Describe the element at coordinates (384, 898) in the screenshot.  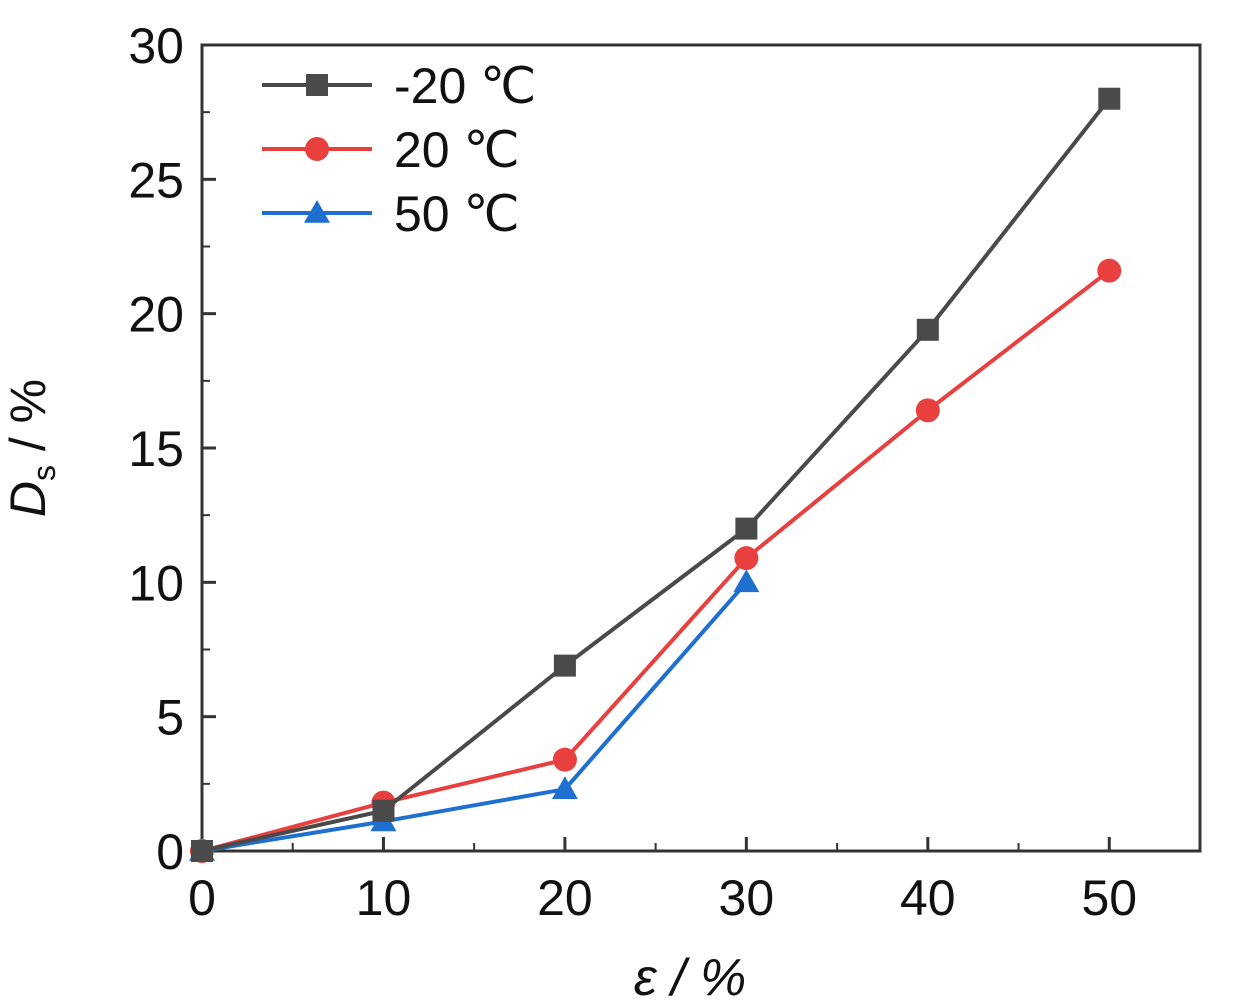
I see `x-tick-label: 10` at that location.